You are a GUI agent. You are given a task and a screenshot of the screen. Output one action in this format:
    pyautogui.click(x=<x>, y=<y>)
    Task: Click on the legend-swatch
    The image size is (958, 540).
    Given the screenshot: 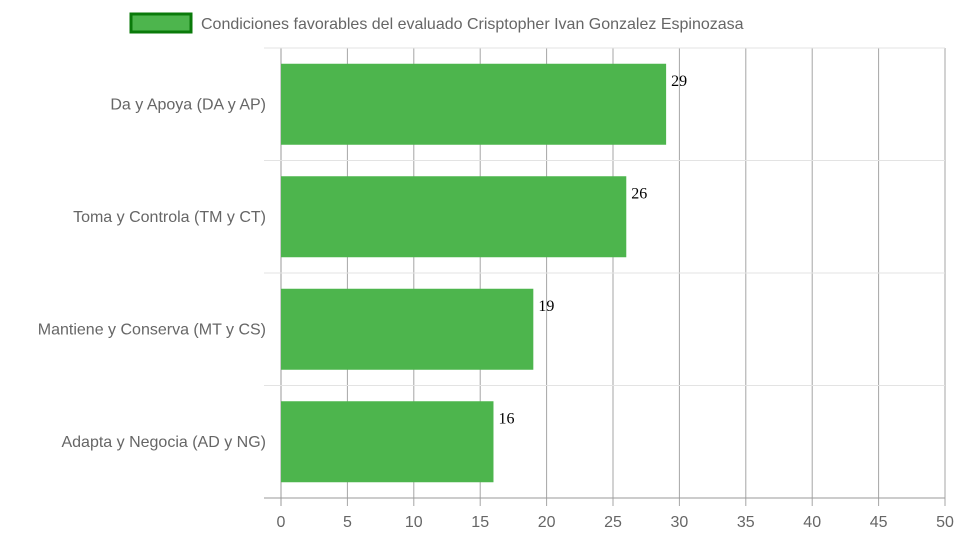 What is the action you would take?
    pyautogui.click(x=161, y=23)
    